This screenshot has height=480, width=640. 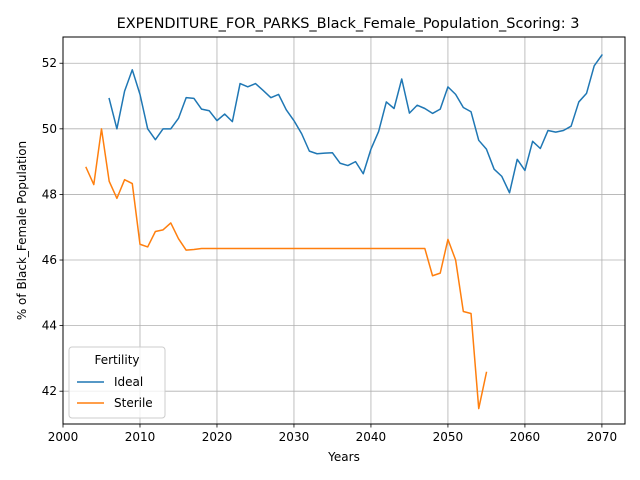 What do you see at coordinates (448, 437) in the screenshot?
I see `x-tick-label: 2050` at bounding box center [448, 437].